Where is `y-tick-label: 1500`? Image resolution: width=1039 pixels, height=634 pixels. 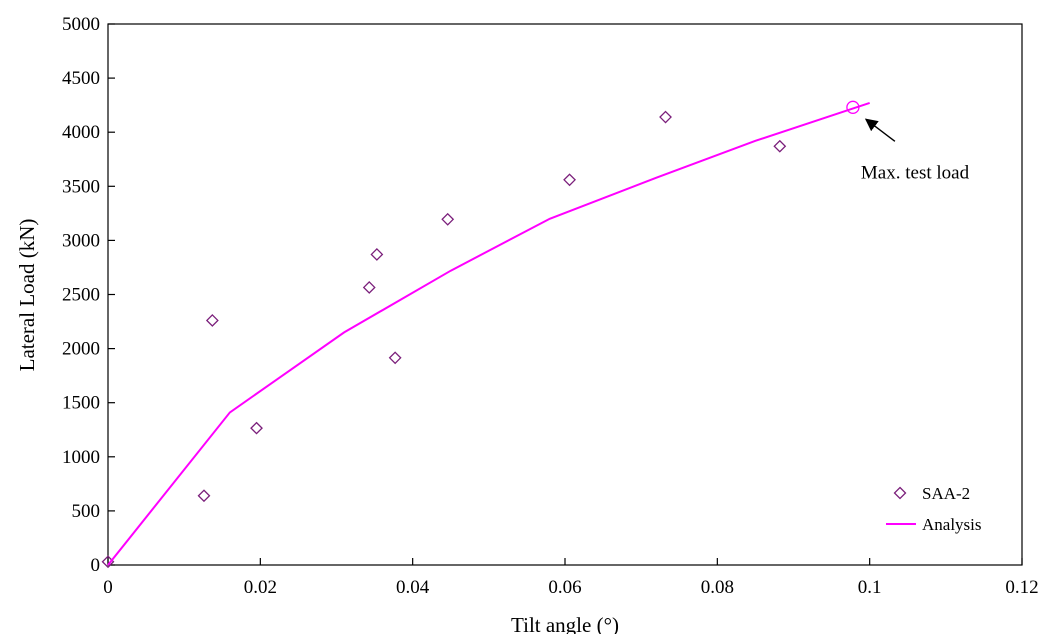
y-tick-label: 1500 is located at coordinates (81, 403).